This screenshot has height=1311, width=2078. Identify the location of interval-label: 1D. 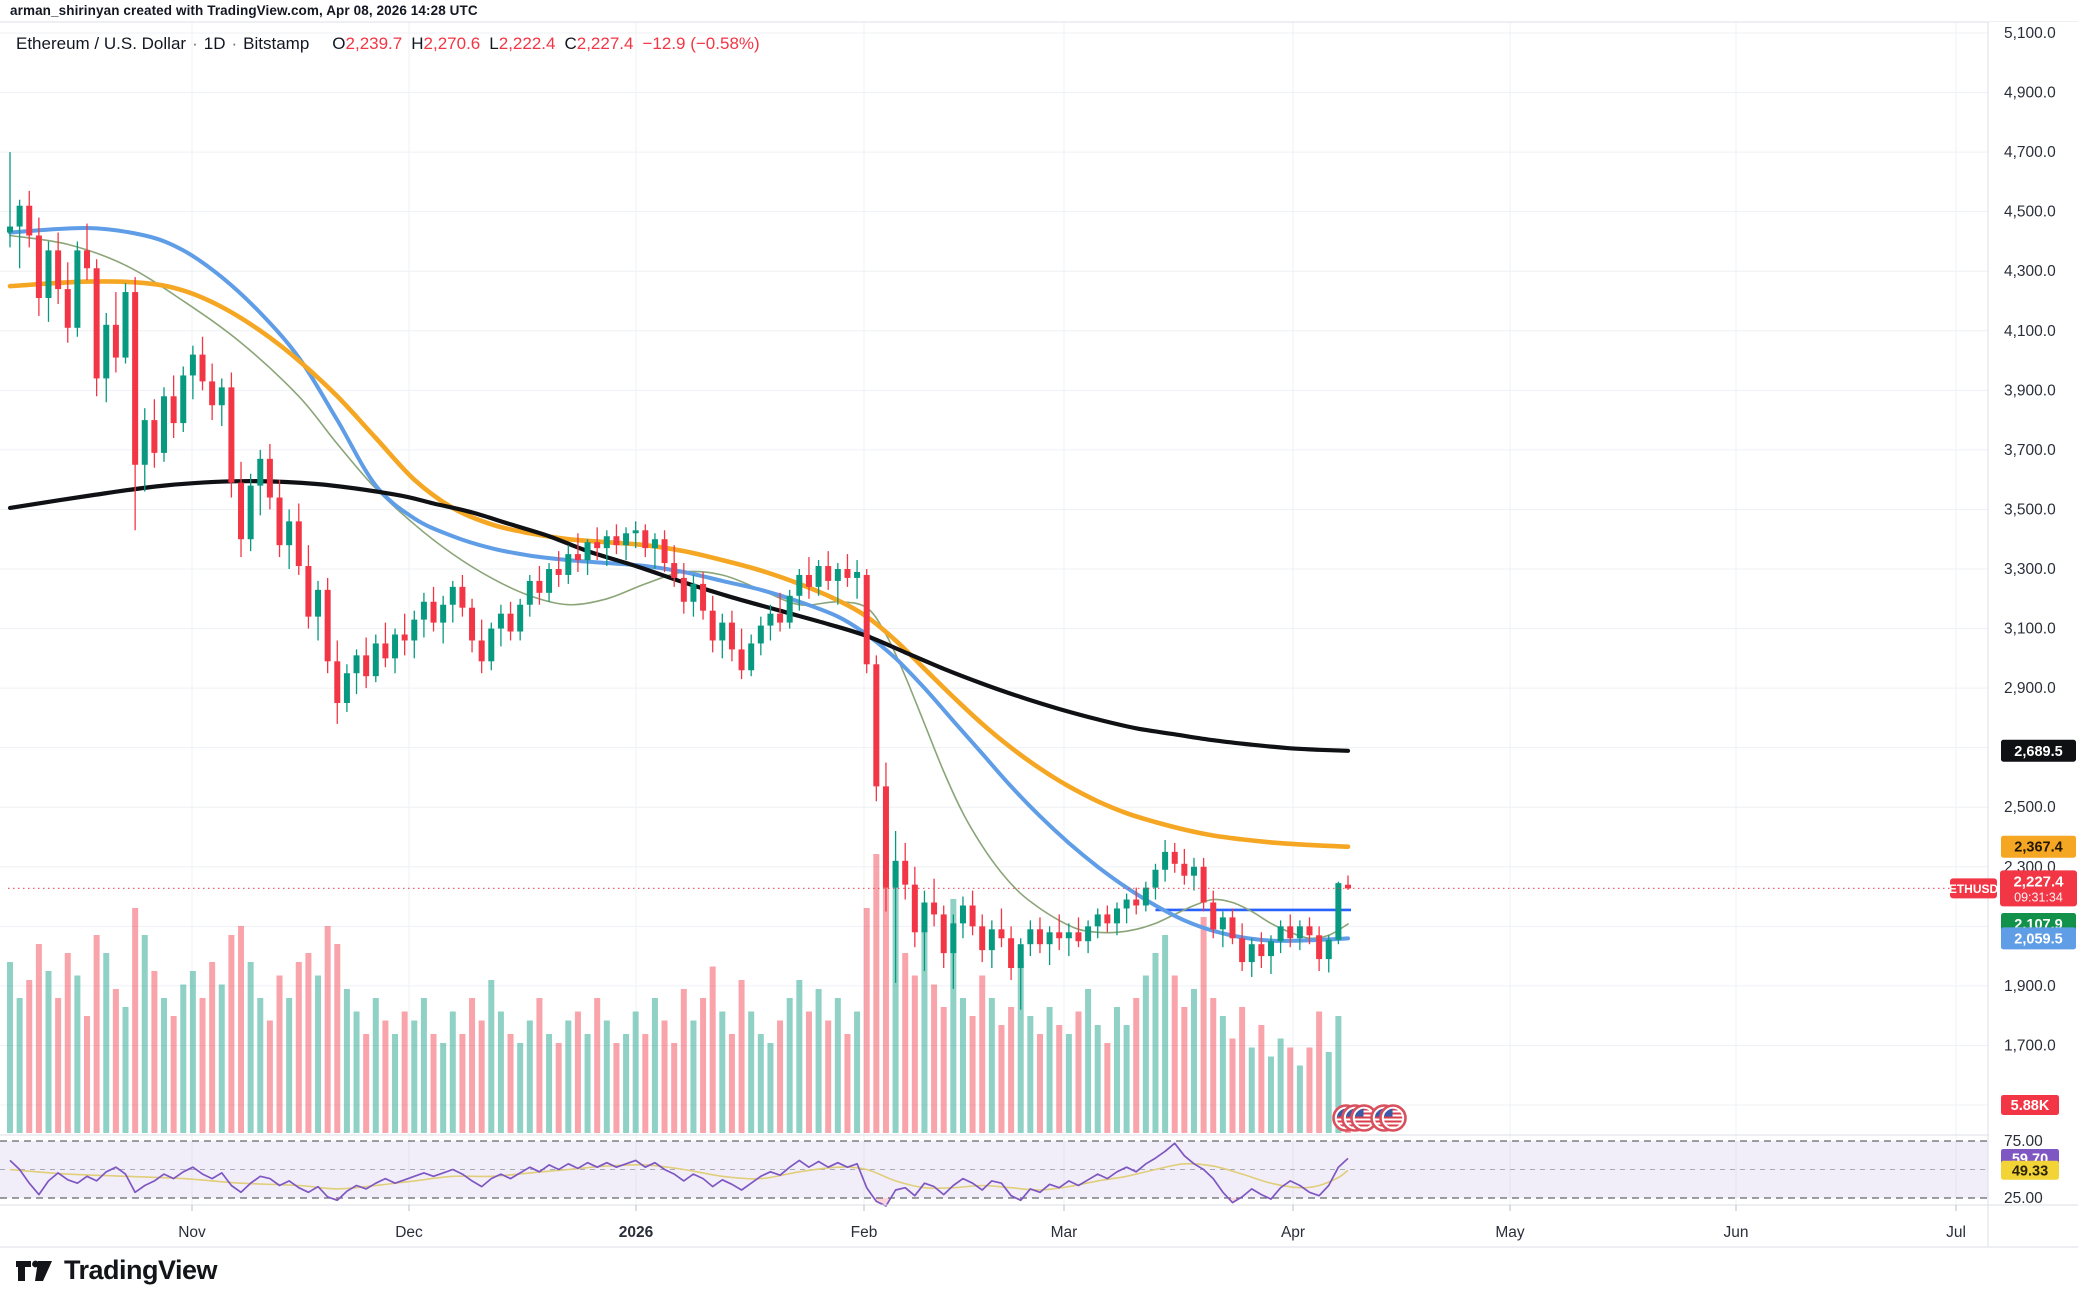
(214, 43).